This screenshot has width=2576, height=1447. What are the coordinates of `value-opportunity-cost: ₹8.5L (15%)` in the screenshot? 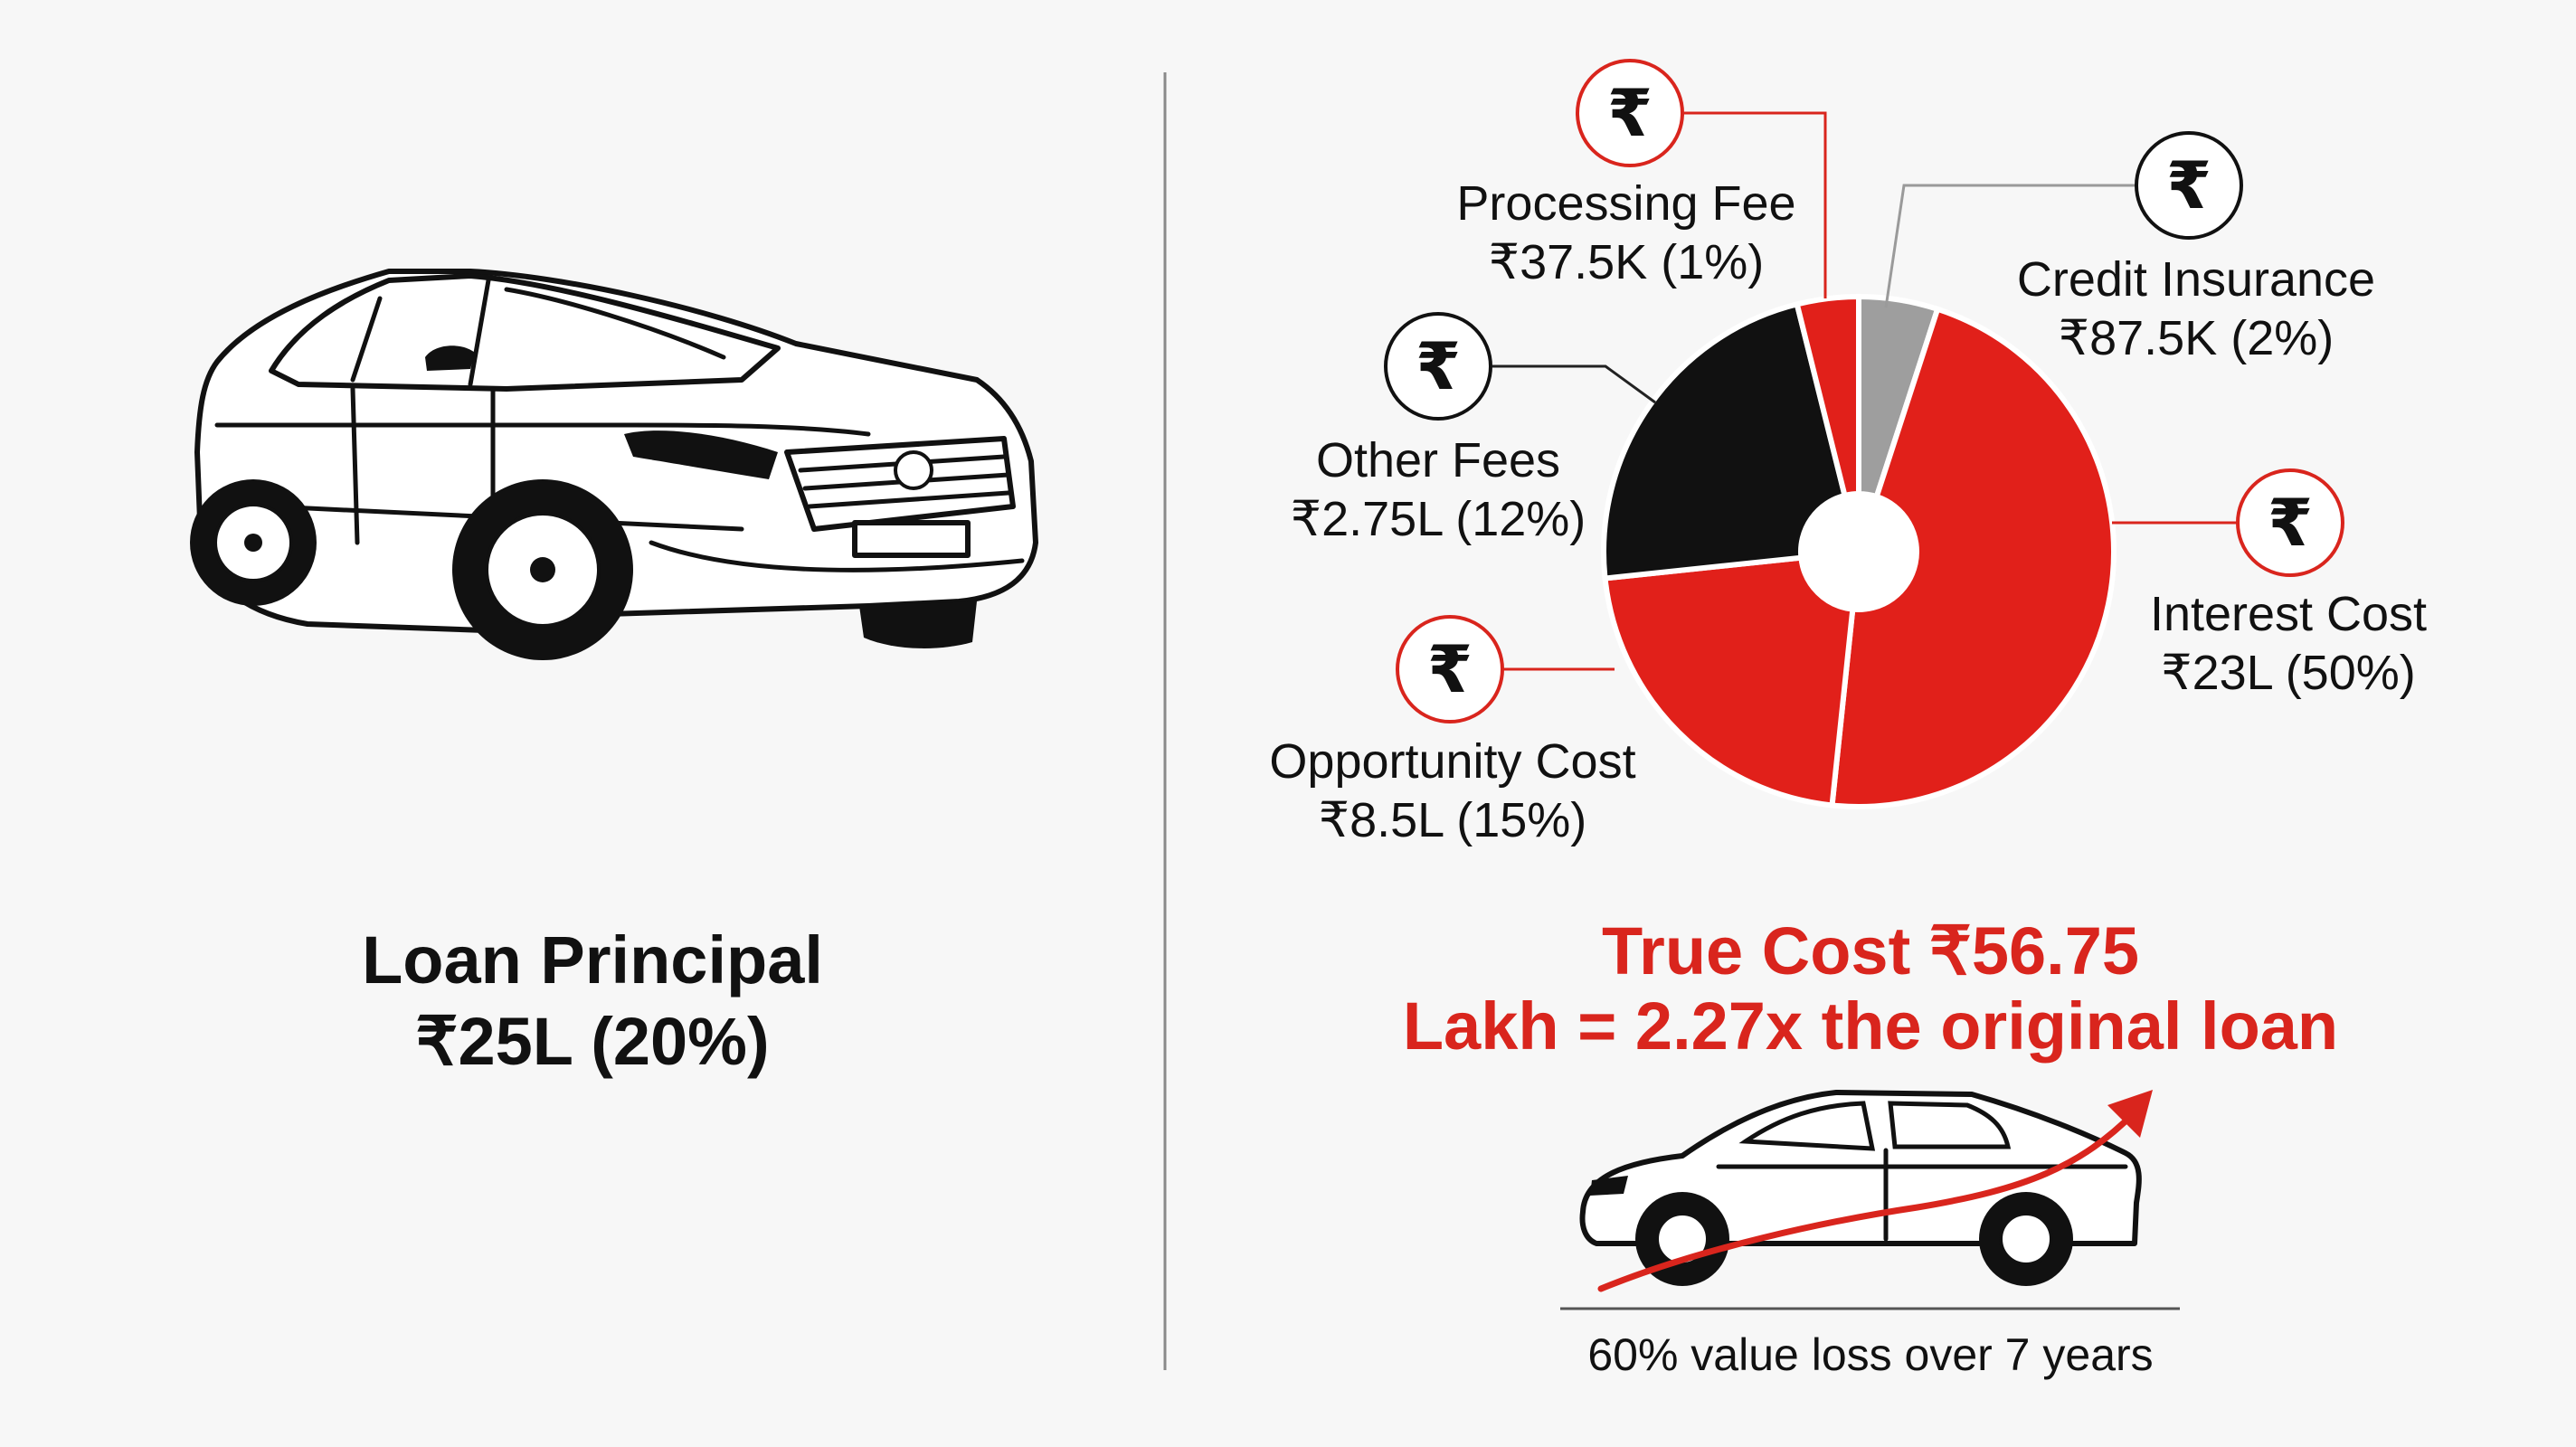 It's located at (1453, 820).